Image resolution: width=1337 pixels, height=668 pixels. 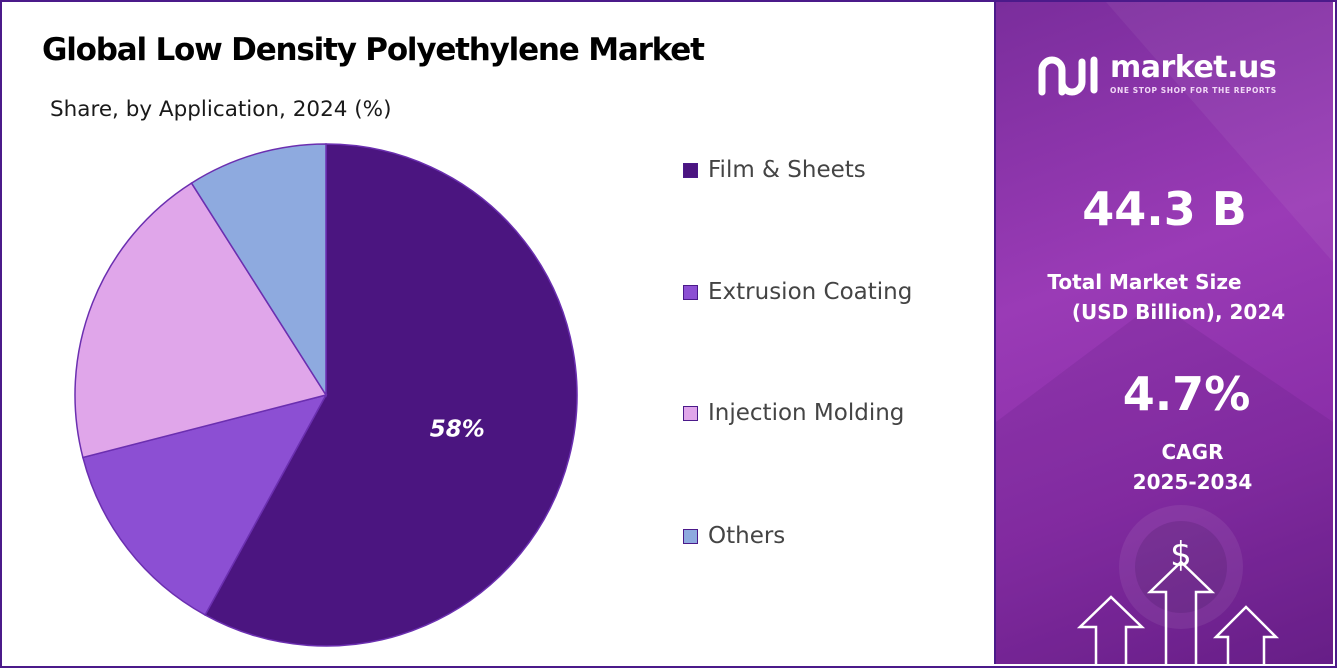 I want to click on market-size-label-line2: (USD Billion), 2024, so click(x=1178, y=312).